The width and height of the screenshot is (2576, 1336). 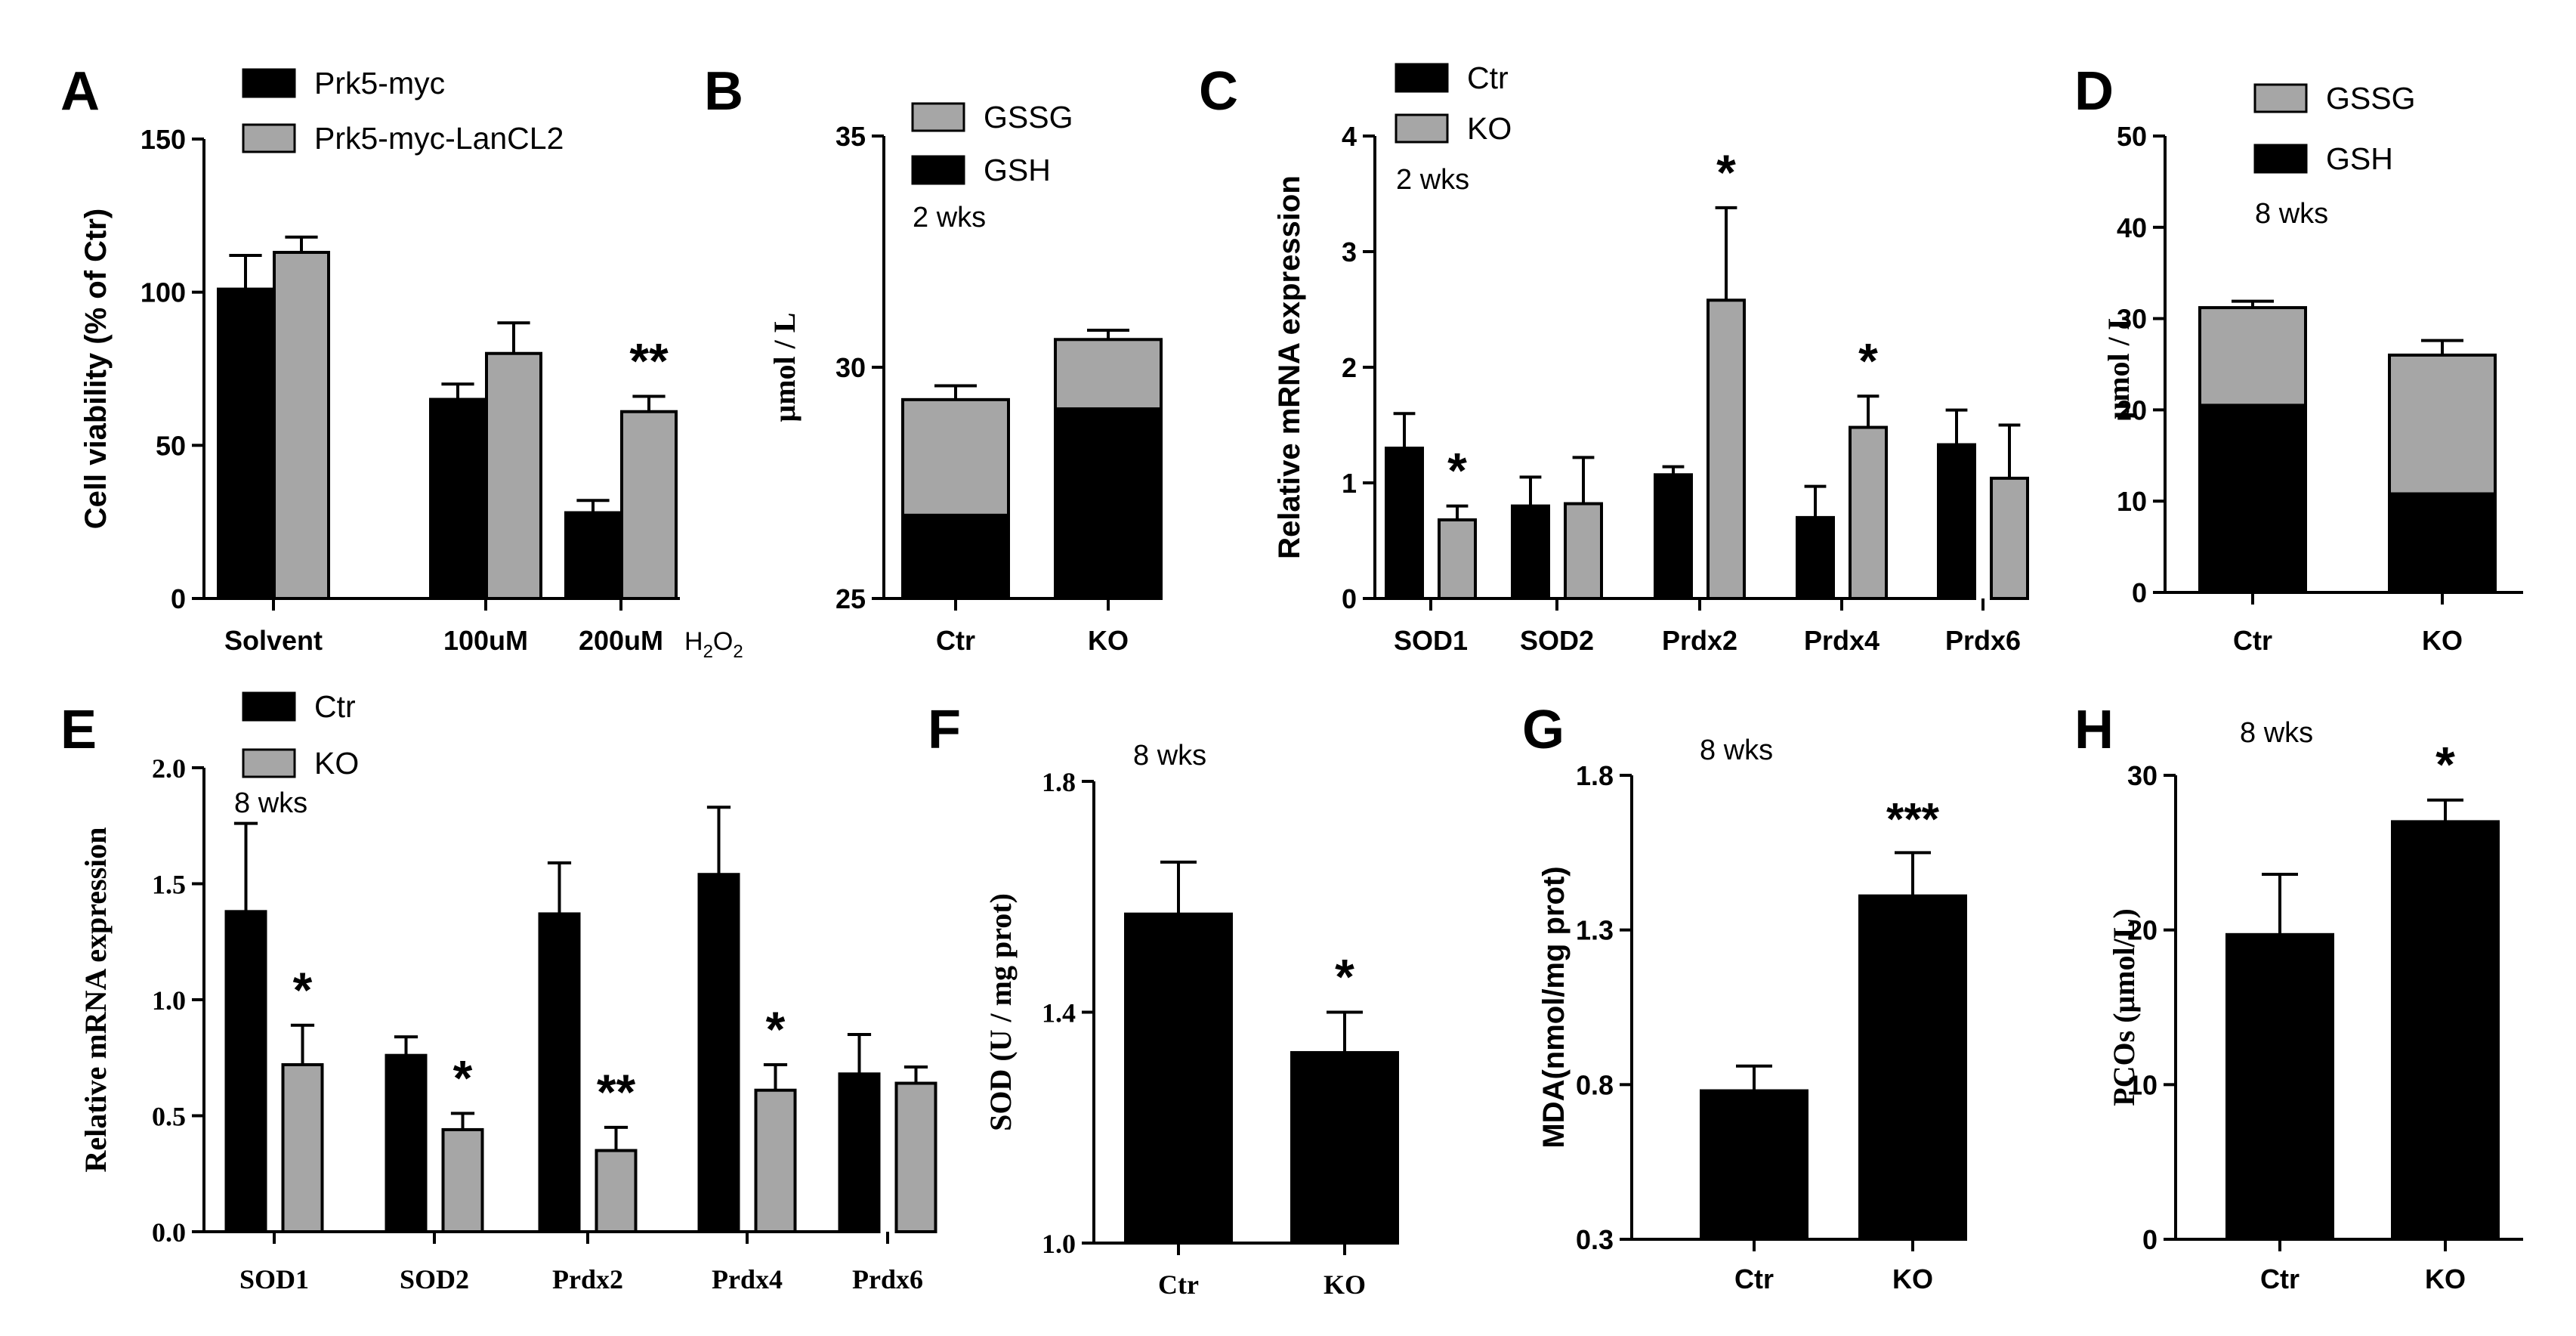 I want to click on panel-letter: D, so click(x=2094, y=92).